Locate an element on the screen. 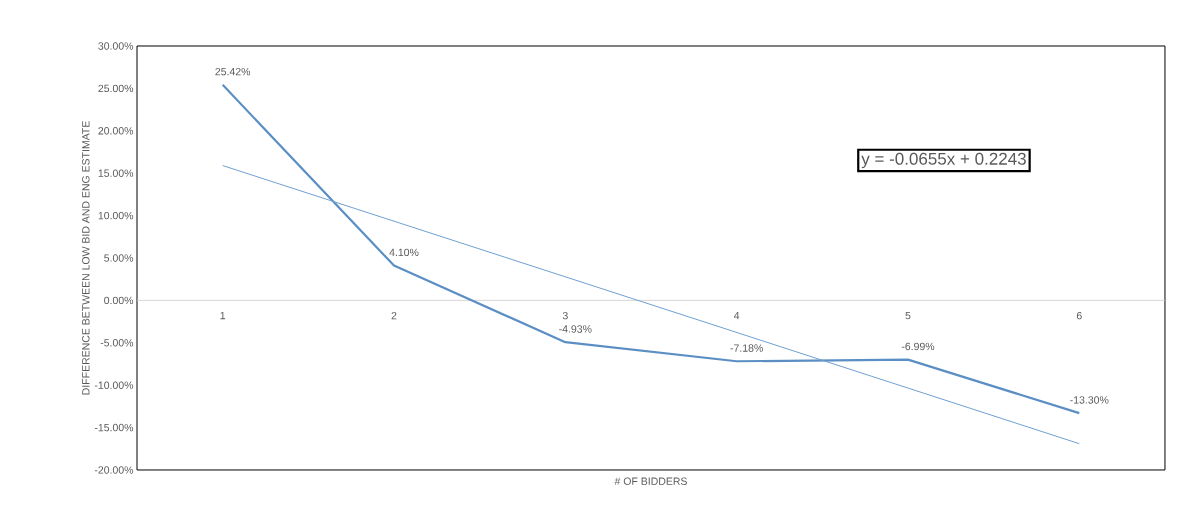 The height and width of the screenshot is (516, 1179). data-label: -4.93% is located at coordinates (575, 329).